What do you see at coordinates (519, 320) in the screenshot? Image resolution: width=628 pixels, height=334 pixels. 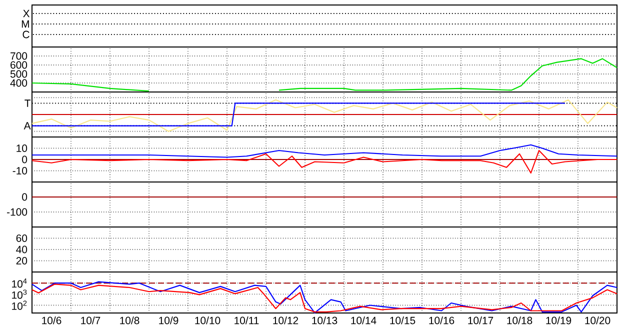 I see `x-tick-label: 10/18` at bounding box center [519, 320].